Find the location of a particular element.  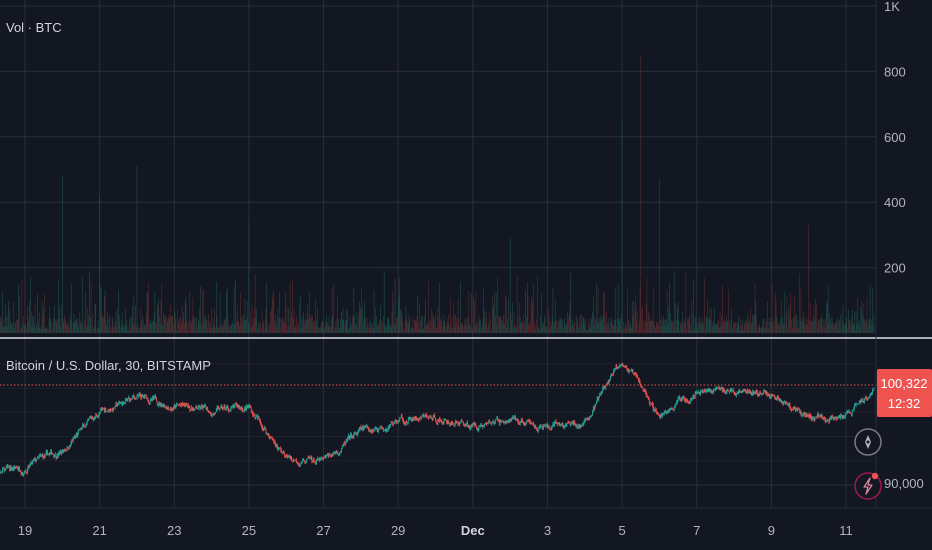

time-axis: 19 21 23 25 27 29 Dec 3 5 7 9 11 is located at coordinates (435, 530).